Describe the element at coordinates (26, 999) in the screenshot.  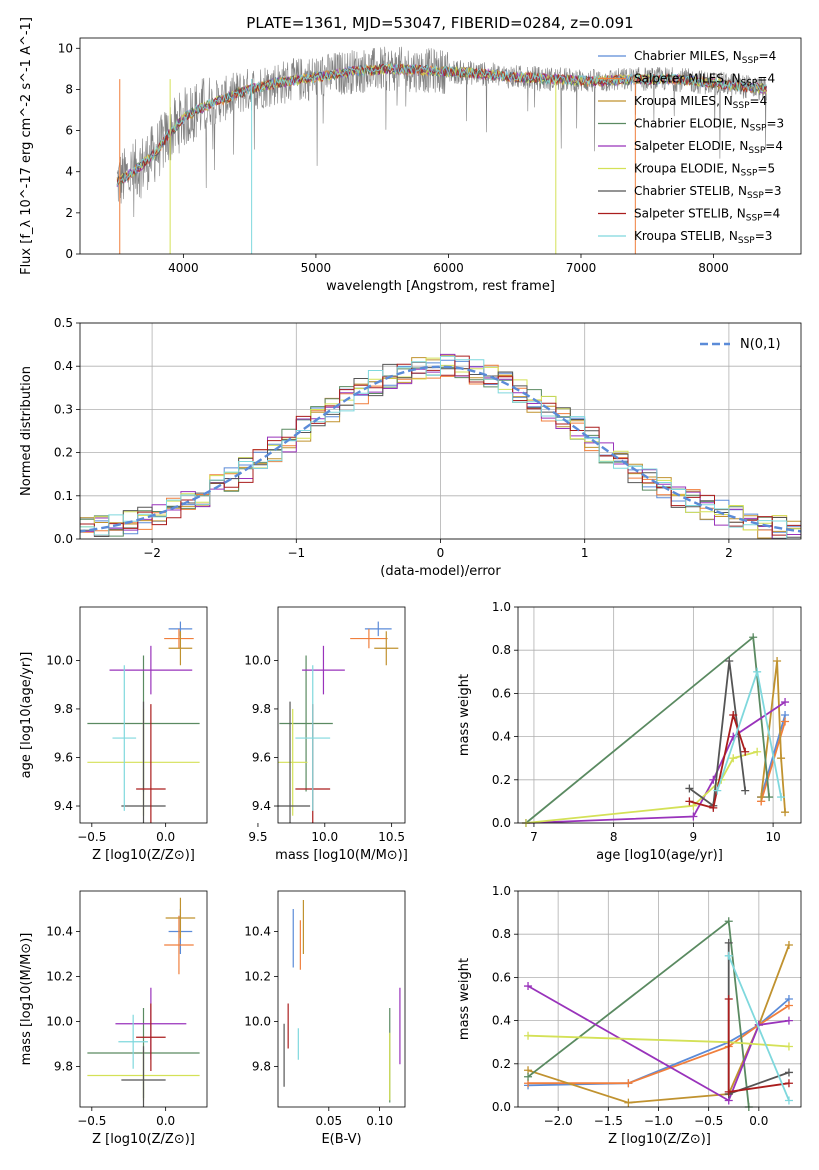
I see `y-axis-label: mass [log10(M/M⊙)]` at that location.